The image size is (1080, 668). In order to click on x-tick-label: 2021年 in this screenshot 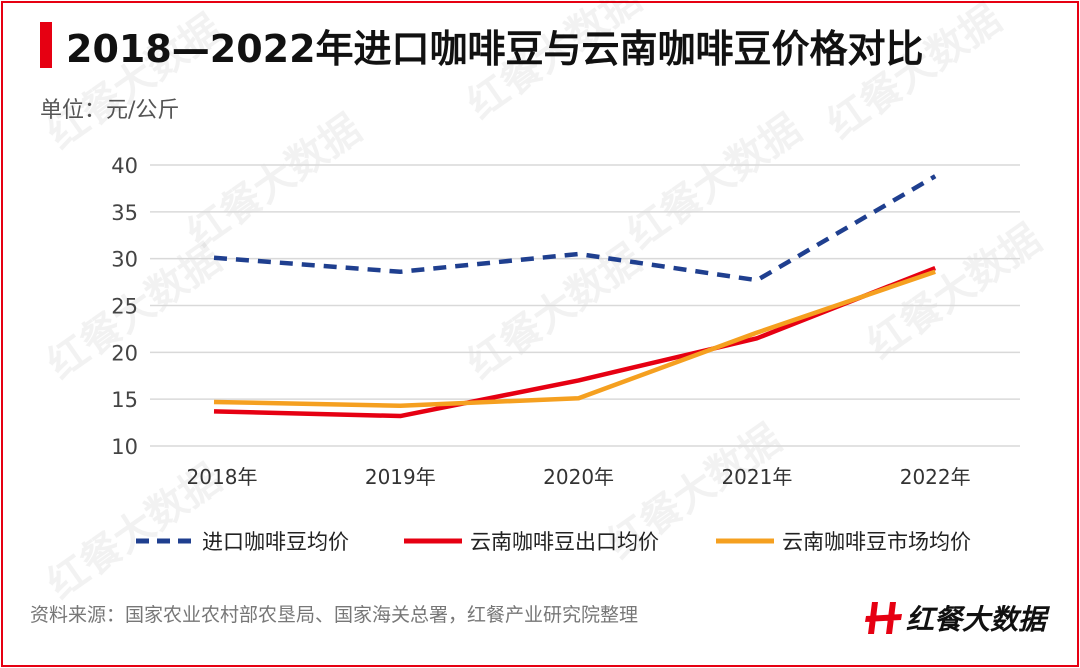, I will do `click(756, 477)`.